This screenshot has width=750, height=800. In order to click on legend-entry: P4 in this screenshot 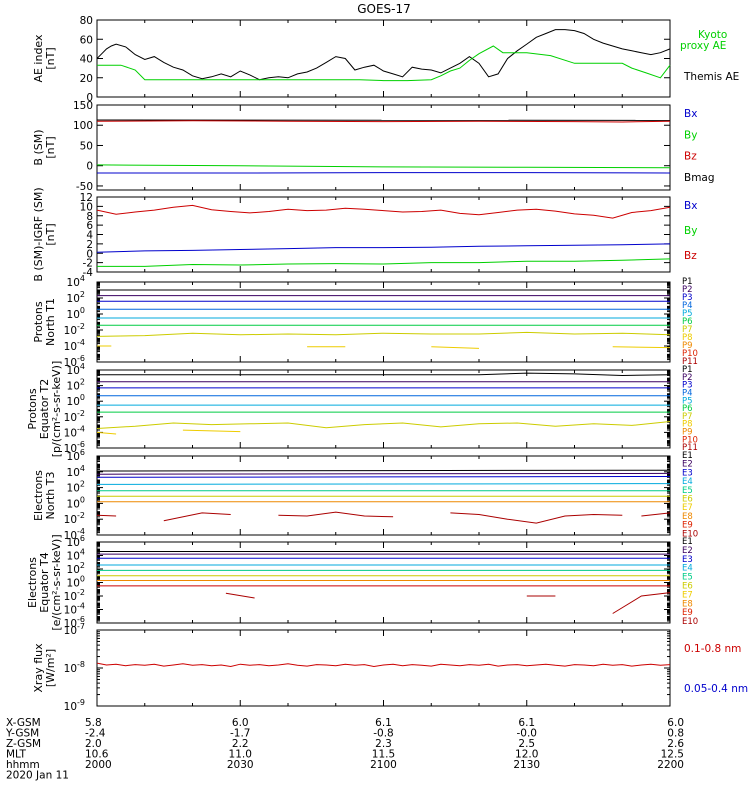, I will do `click(687, 393)`.